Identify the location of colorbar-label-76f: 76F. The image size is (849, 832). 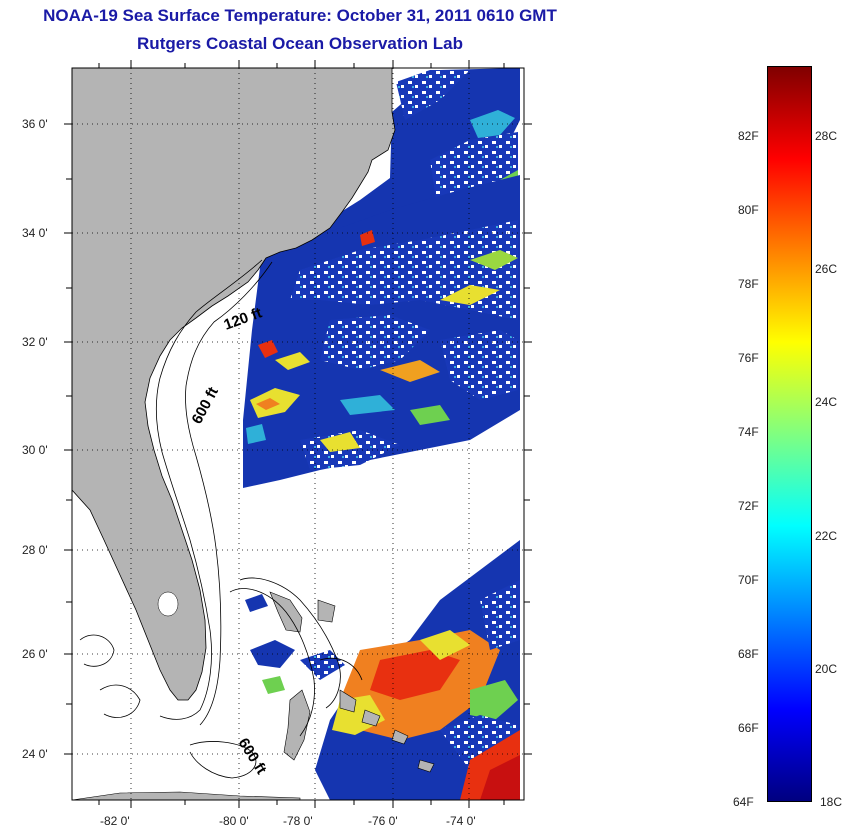
(748, 358).